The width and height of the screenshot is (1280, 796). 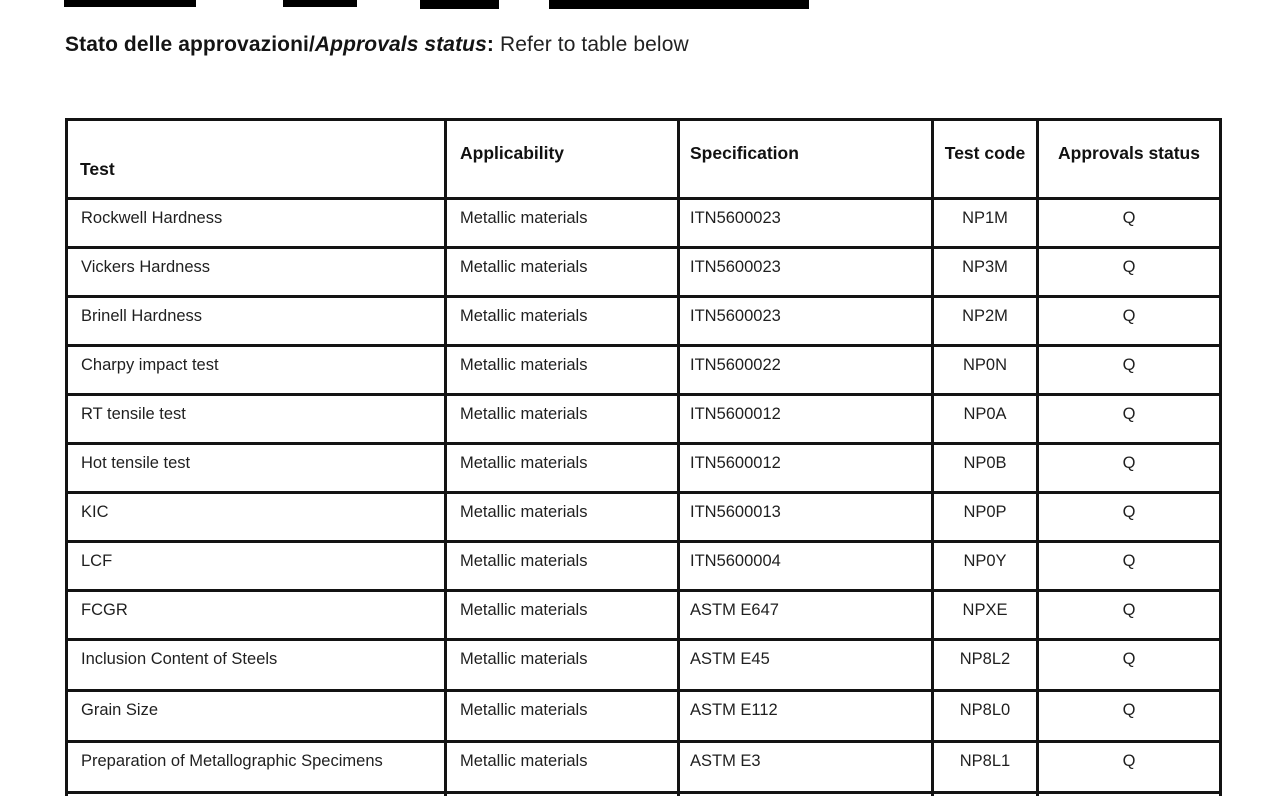 What do you see at coordinates (256, 716) in the screenshot?
I see `test-cell: Grain Size` at bounding box center [256, 716].